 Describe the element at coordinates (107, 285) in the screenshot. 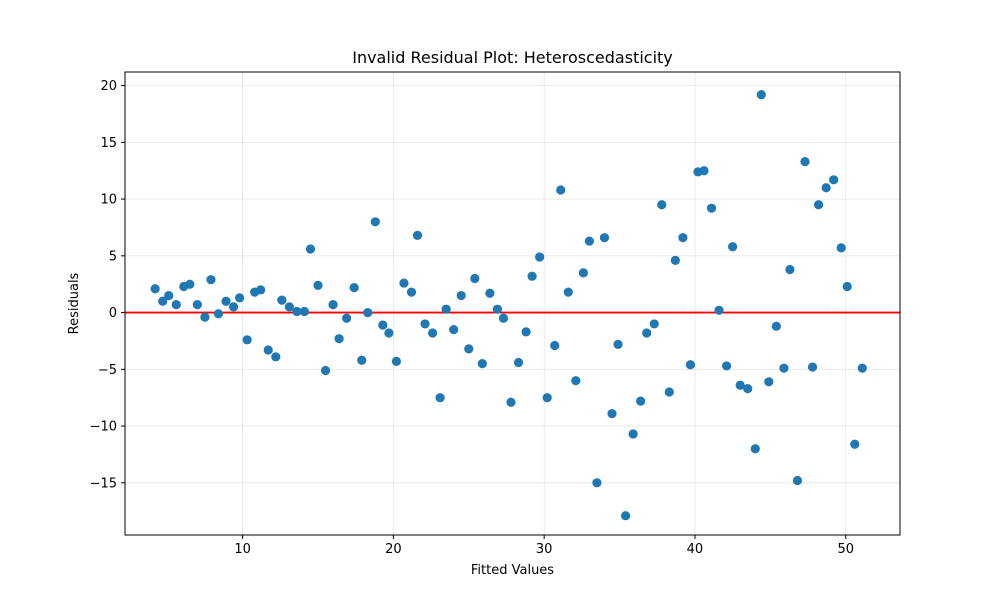

I see `y-axis: −15 −10 −5 0 5 10 15 20` at that location.